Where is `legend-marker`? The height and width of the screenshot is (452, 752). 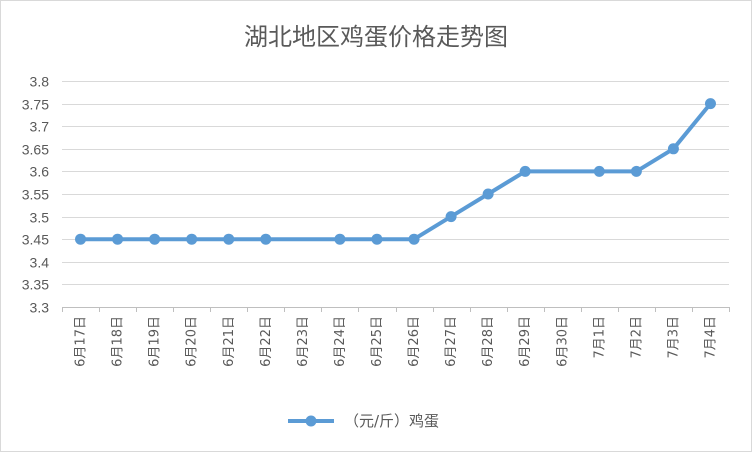 legend-marker is located at coordinates (311, 421).